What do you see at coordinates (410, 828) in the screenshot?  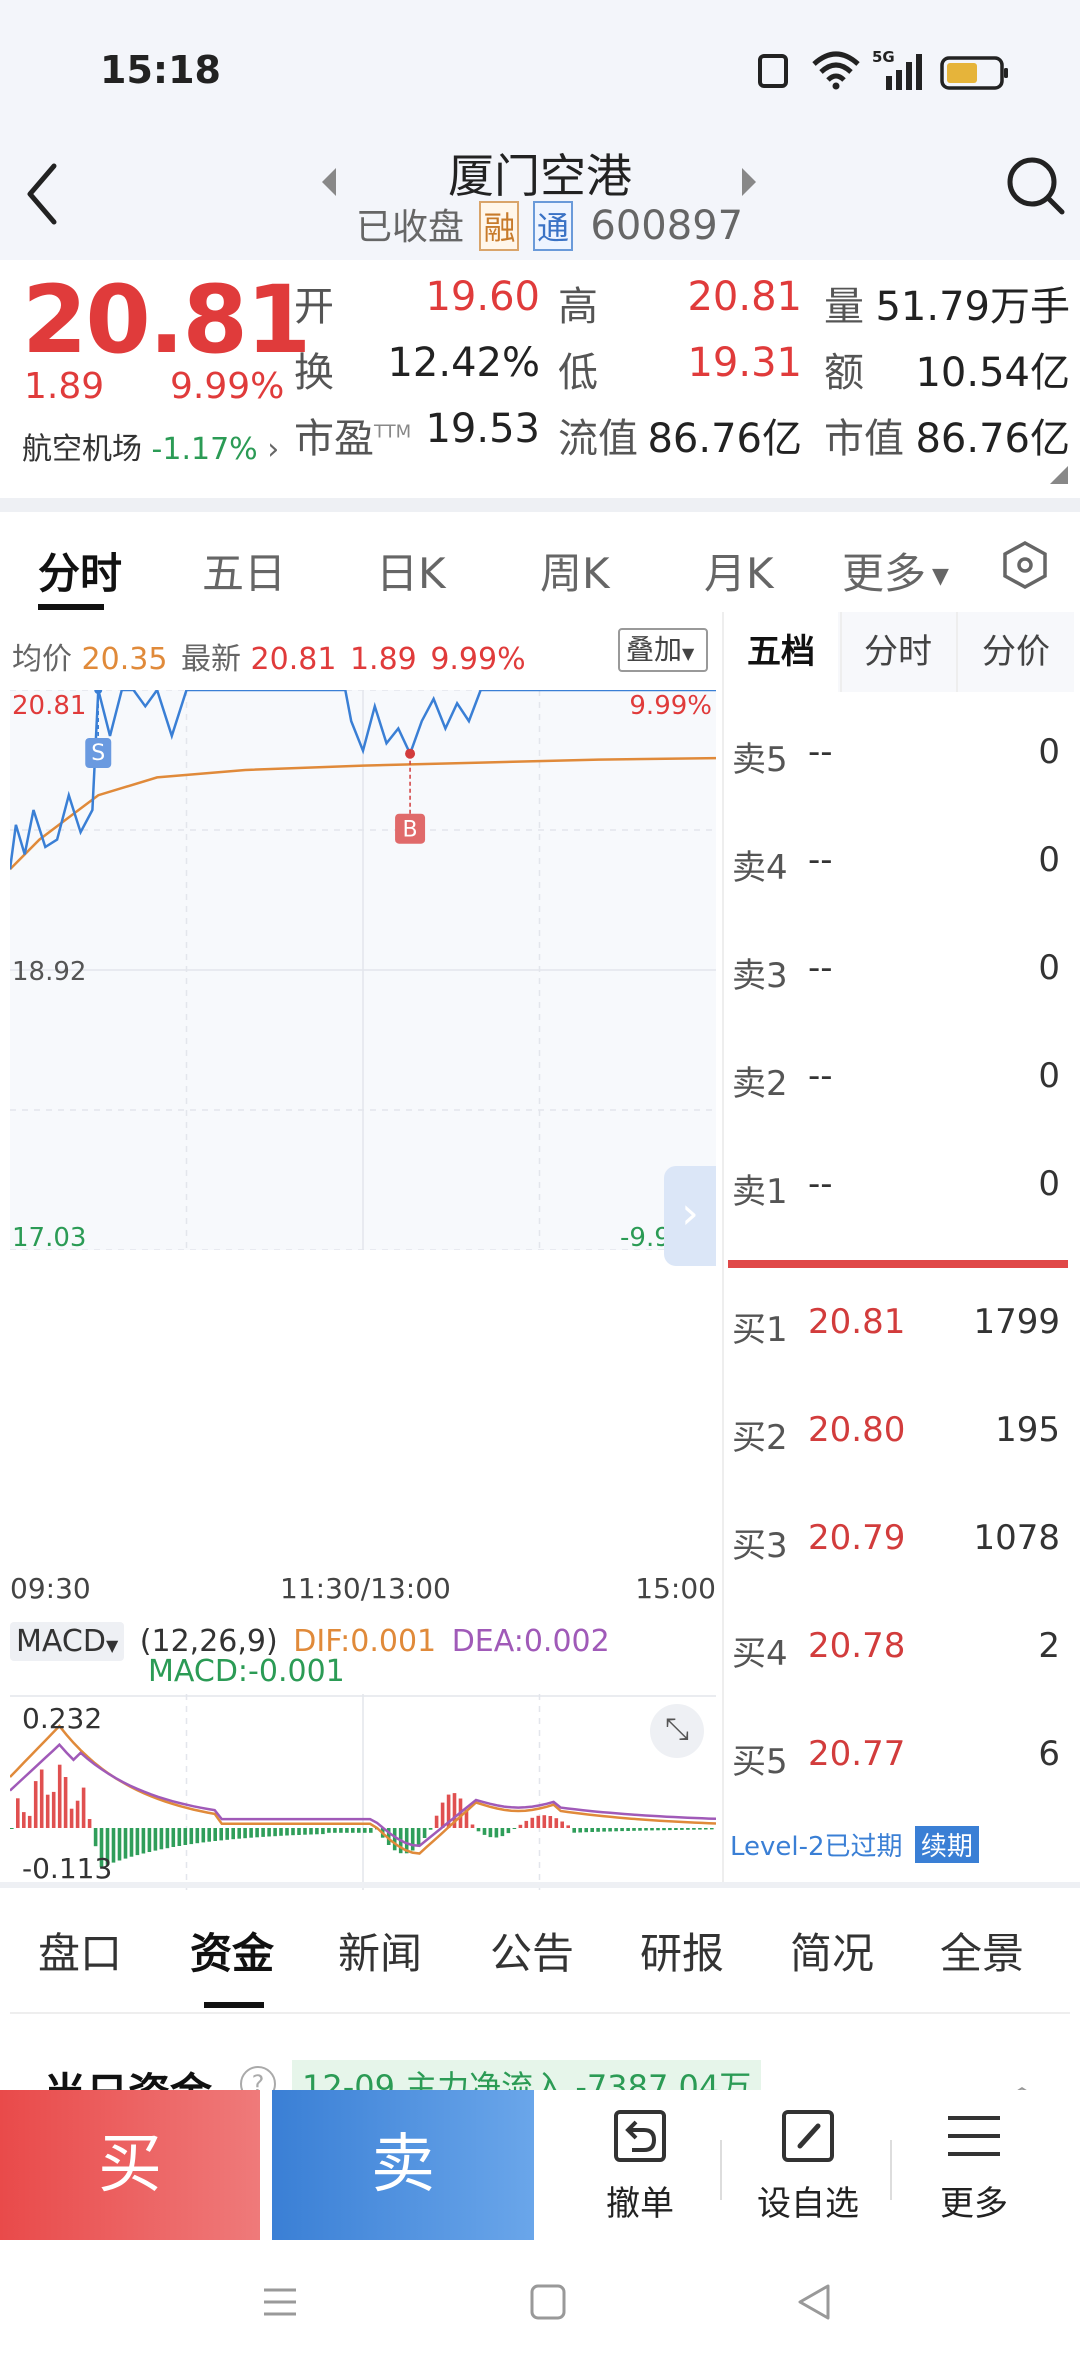 I see `buy-marker` at bounding box center [410, 828].